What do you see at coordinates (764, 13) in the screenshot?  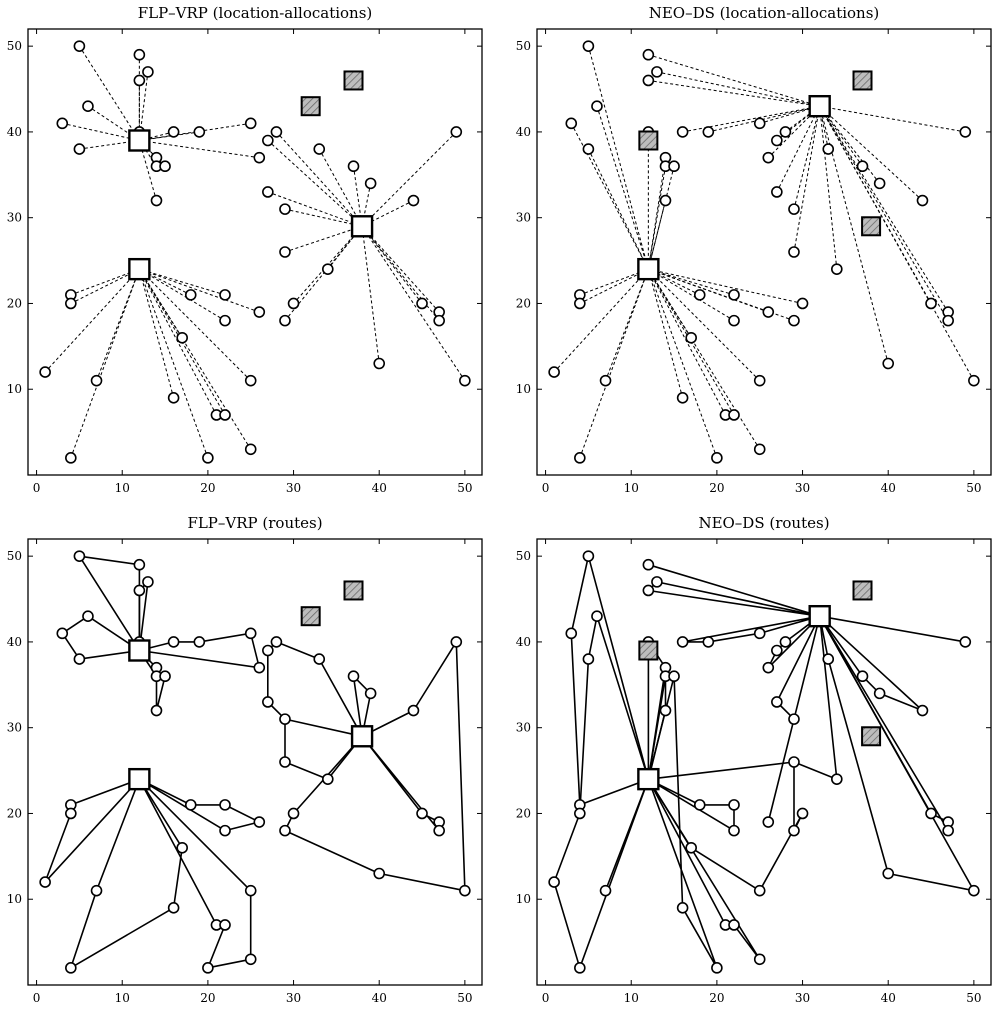 I see `panel-title: NEO–DS (location-allocations)` at bounding box center [764, 13].